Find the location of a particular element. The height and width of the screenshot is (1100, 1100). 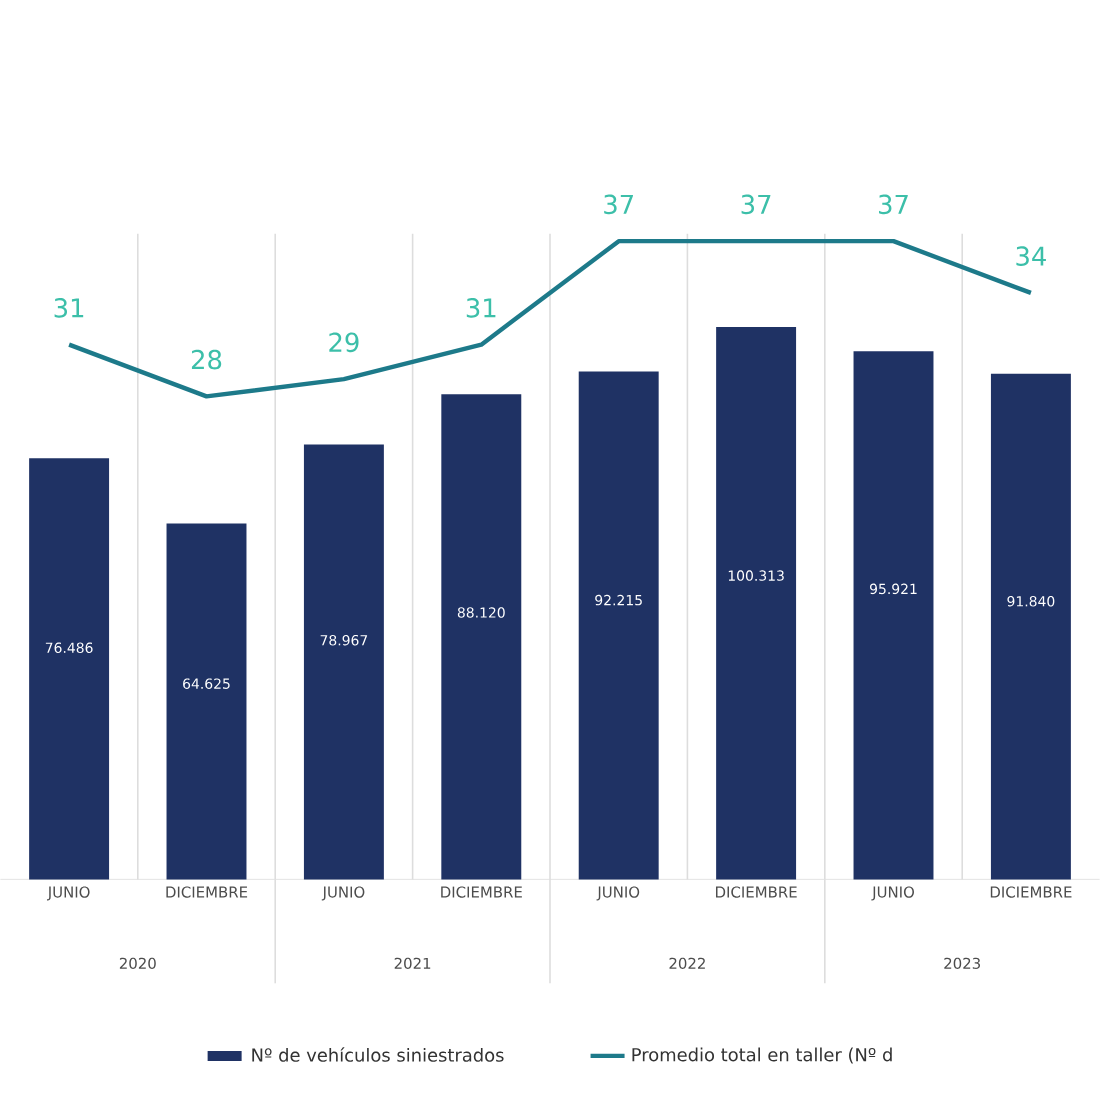

data-label: 34 is located at coordinates (1031, 256).